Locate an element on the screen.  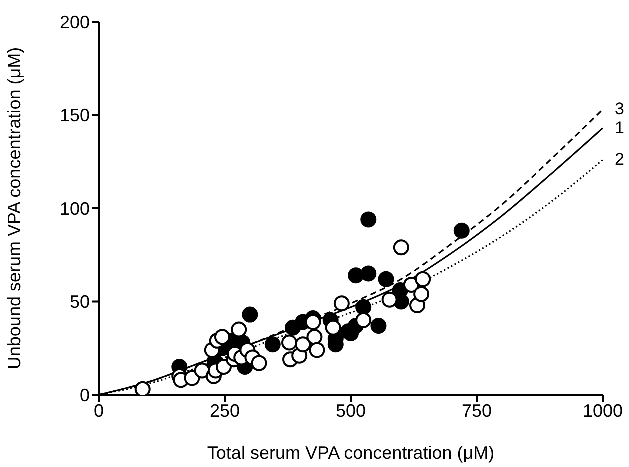
x-tick-label: 0 is located at coordinates (99, 410).